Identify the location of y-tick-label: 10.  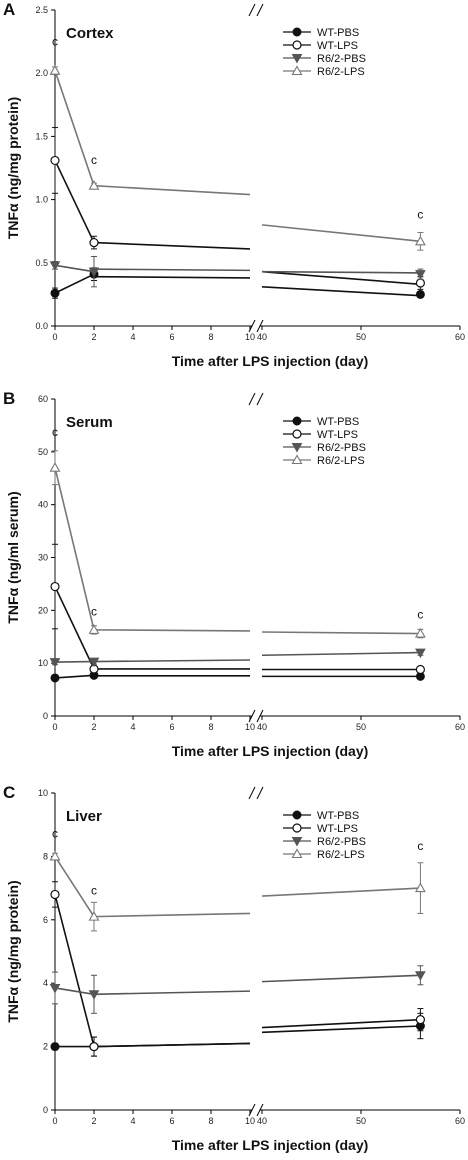
(43, 793).